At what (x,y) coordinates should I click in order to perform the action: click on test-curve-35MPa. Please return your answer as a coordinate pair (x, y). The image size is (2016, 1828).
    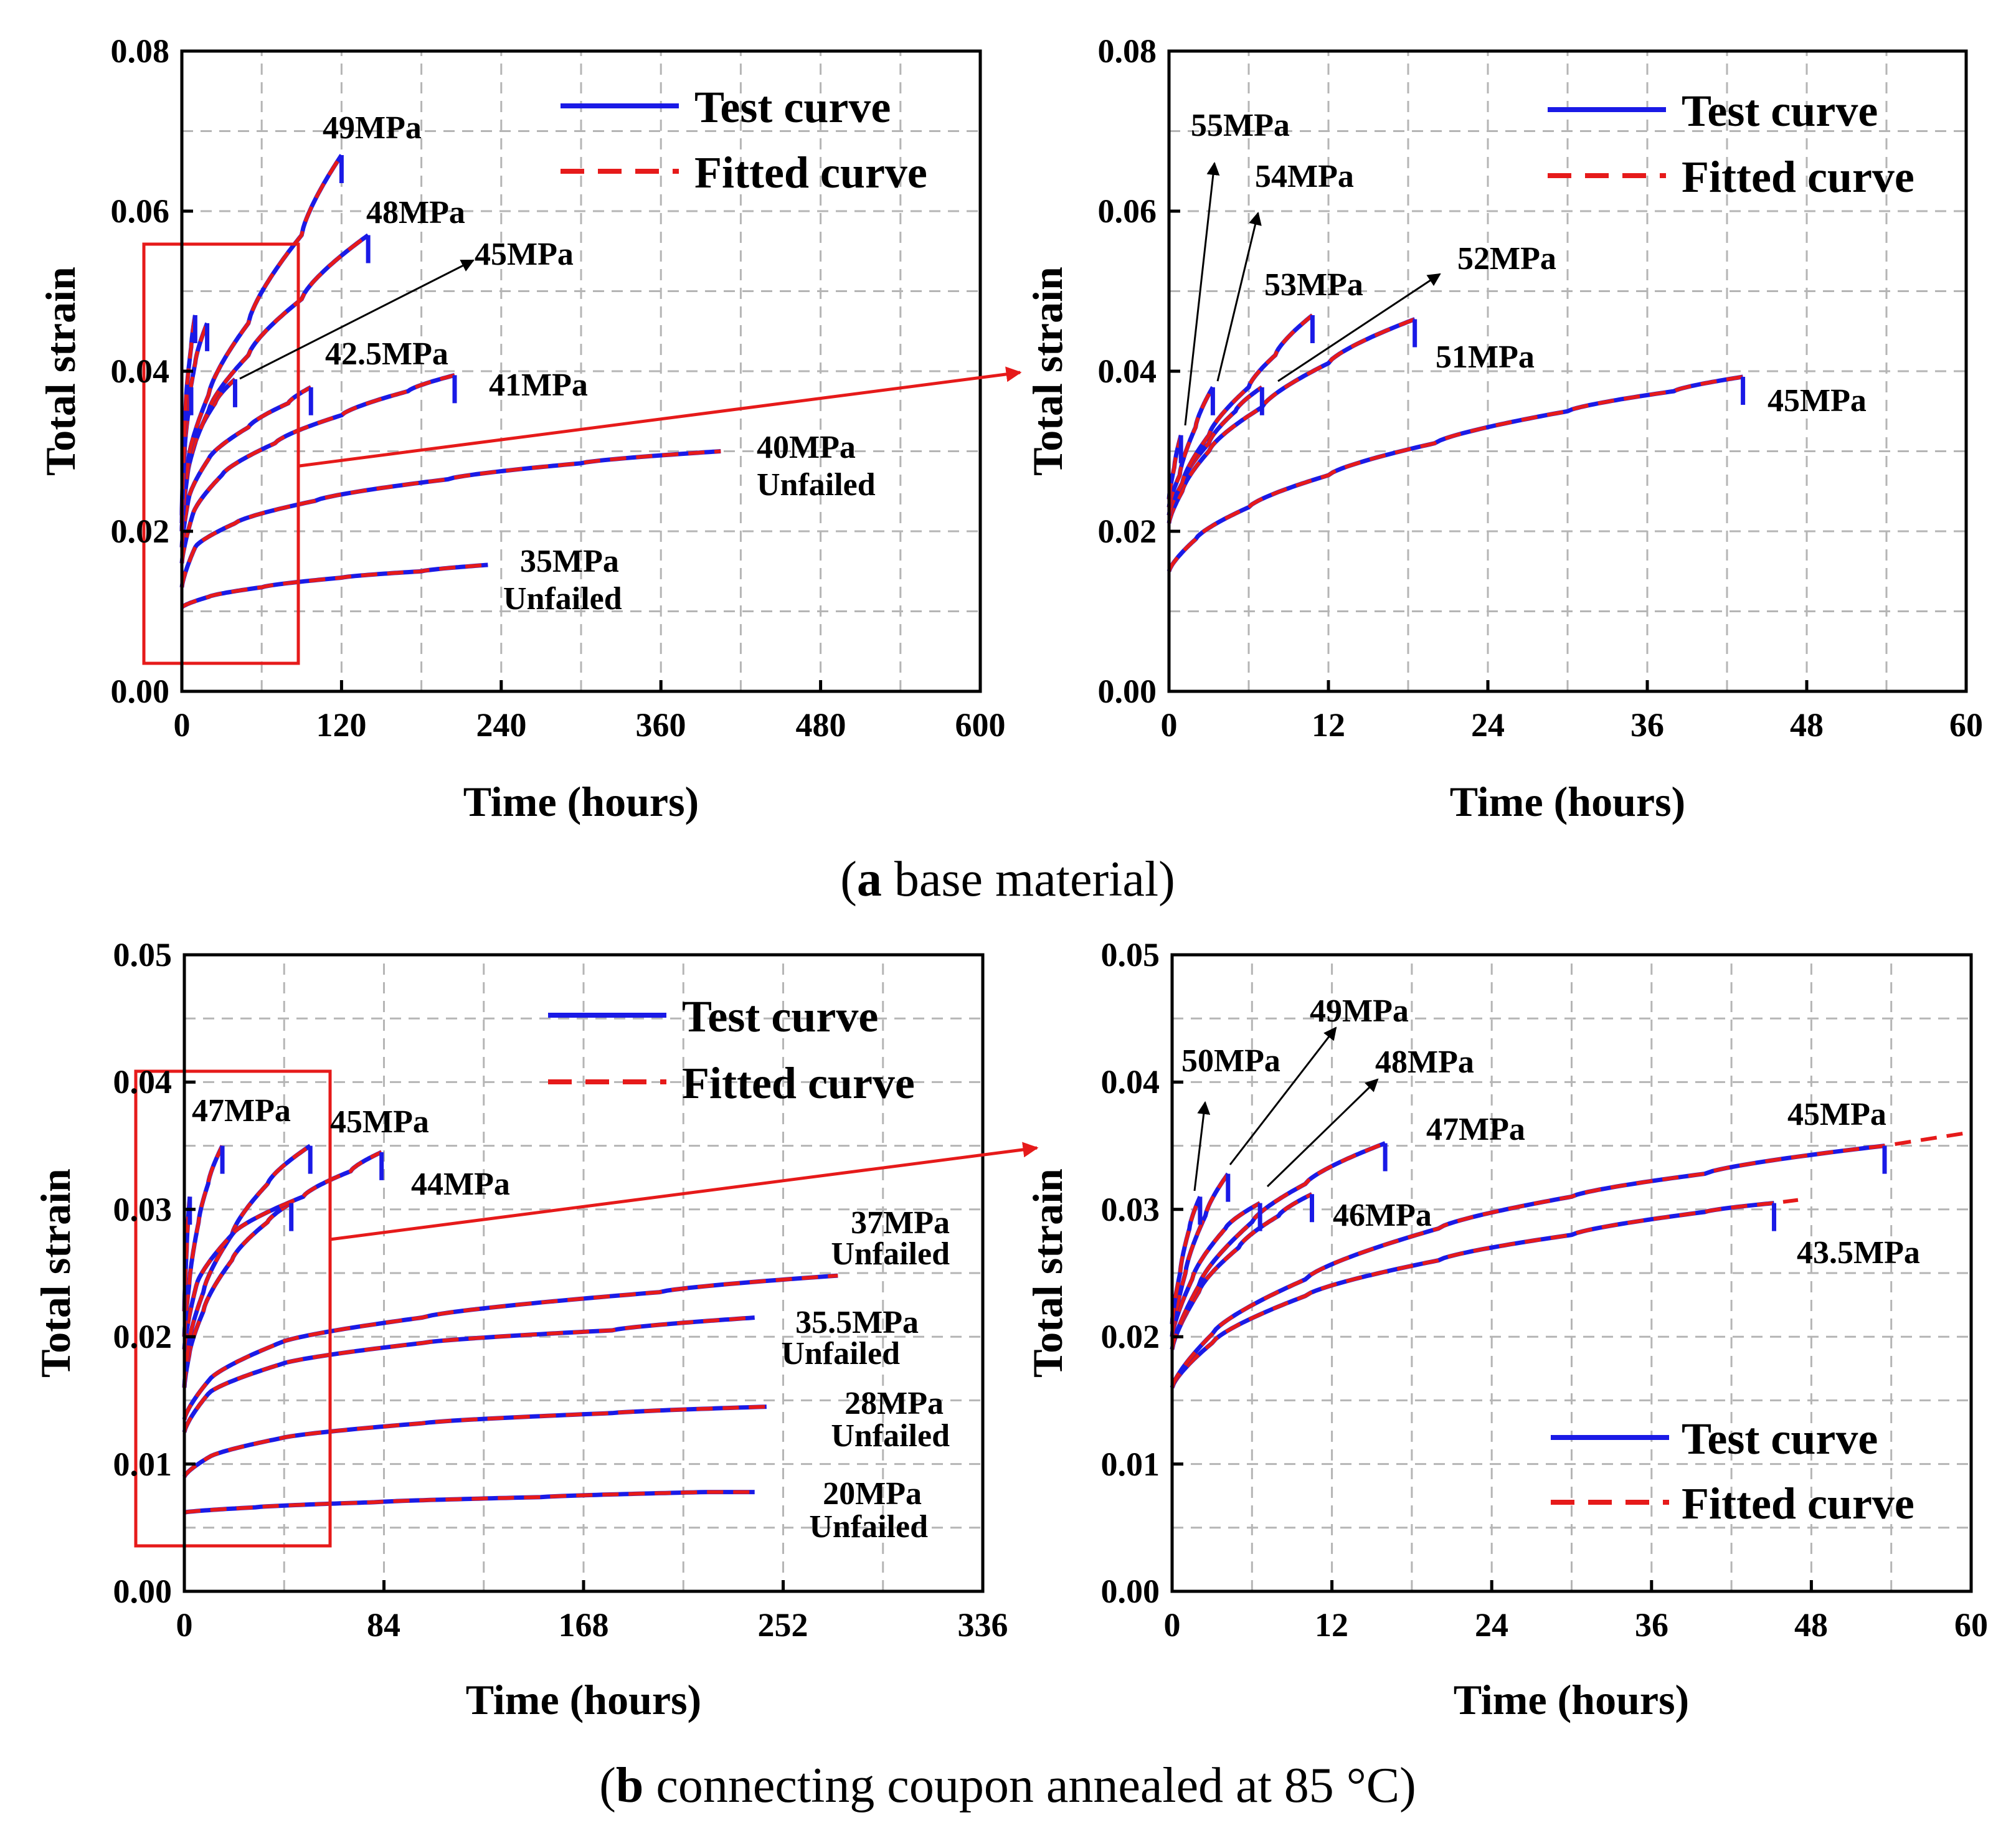
    Looking at the image, I should click on (334, 585).